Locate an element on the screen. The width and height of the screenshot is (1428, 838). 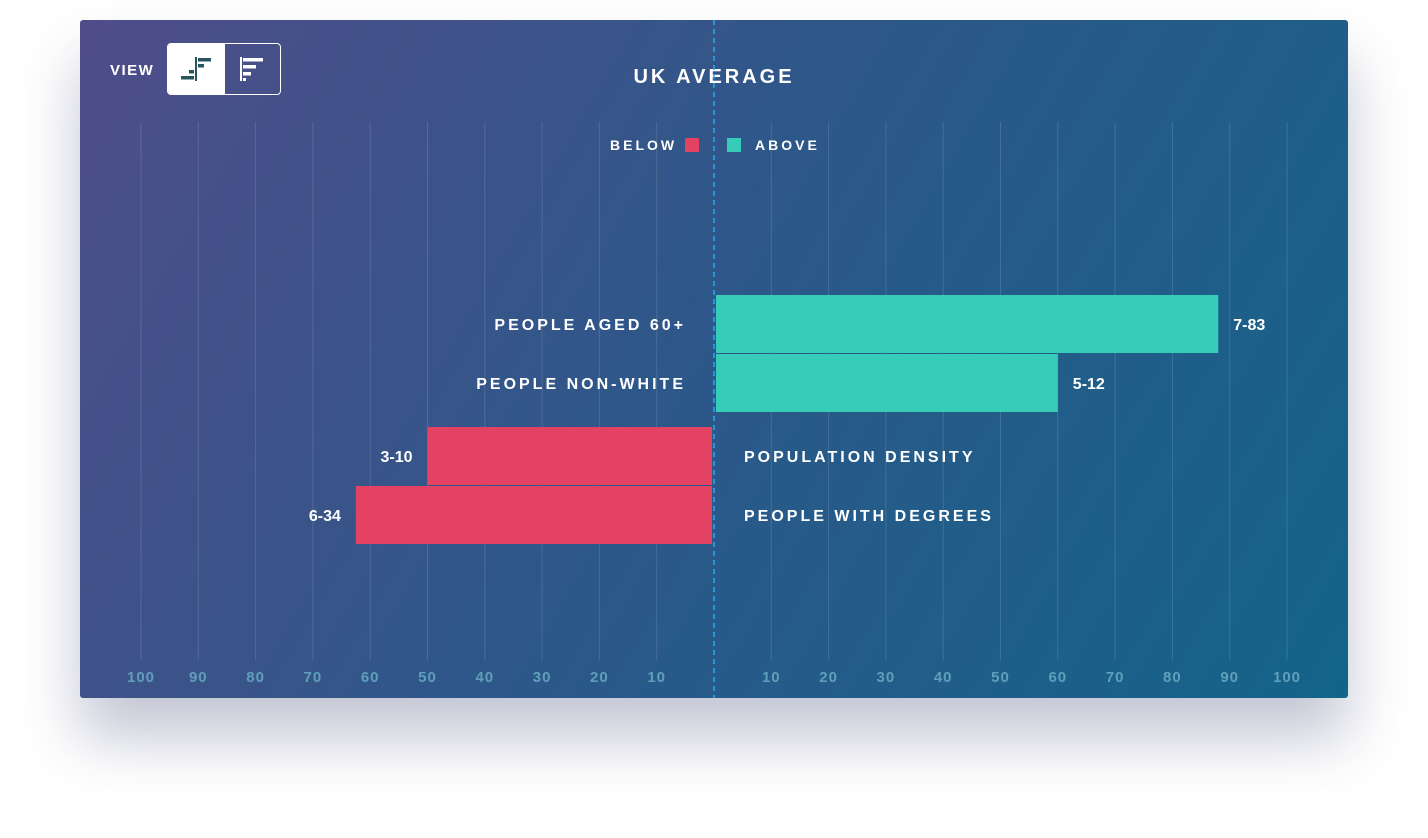
sorted-bars-icon is located at coordinates (252, 69).